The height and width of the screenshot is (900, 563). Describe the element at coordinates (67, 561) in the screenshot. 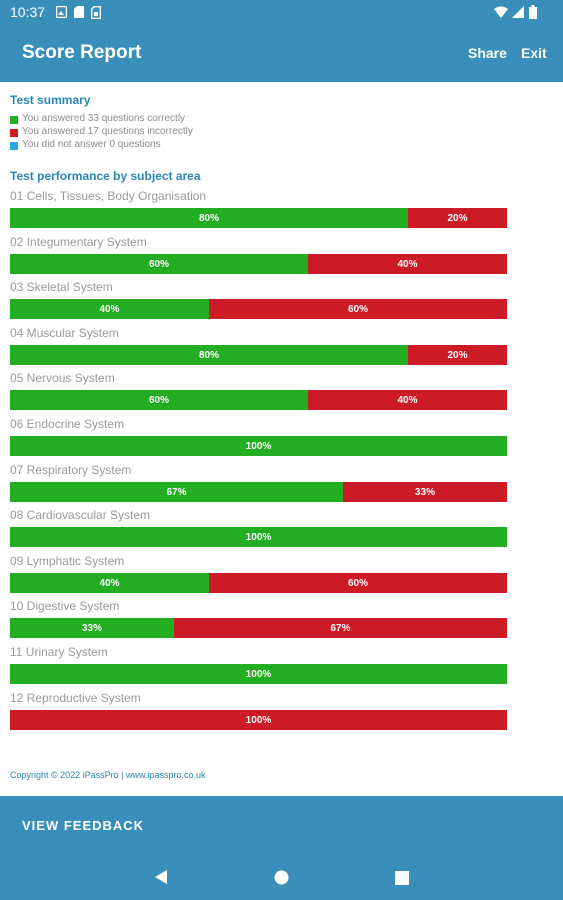

I see `subject-label: 09 Lymphatic System` at that location.